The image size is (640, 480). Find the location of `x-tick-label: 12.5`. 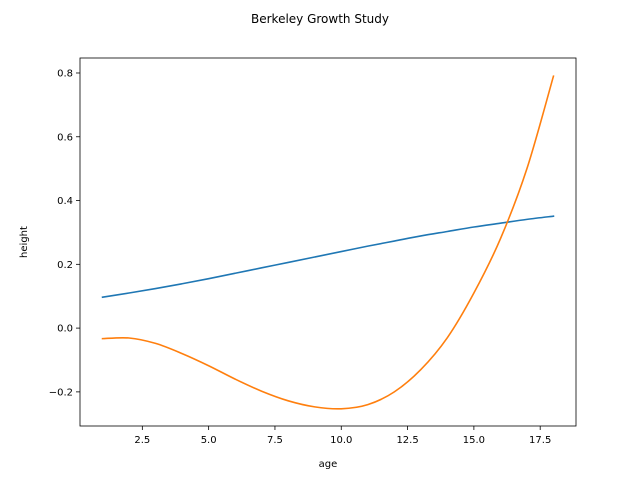

x-tick-label: 12.5 is located at coordinates (407, 440).